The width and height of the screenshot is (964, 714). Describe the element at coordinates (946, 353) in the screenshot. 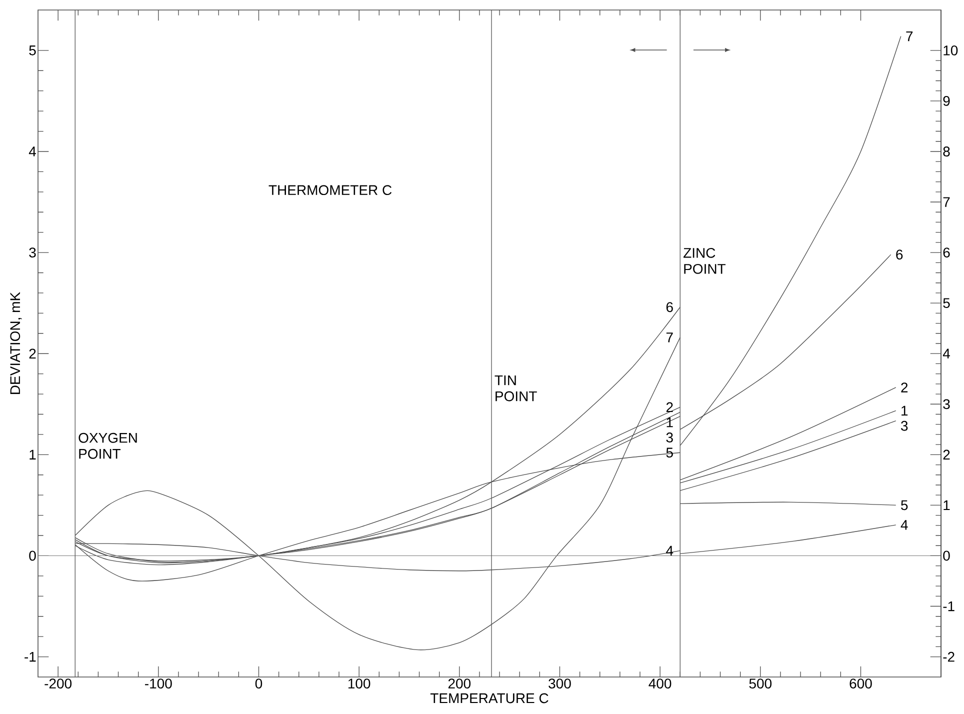

I see `y2-tick-label: 4` at that location.